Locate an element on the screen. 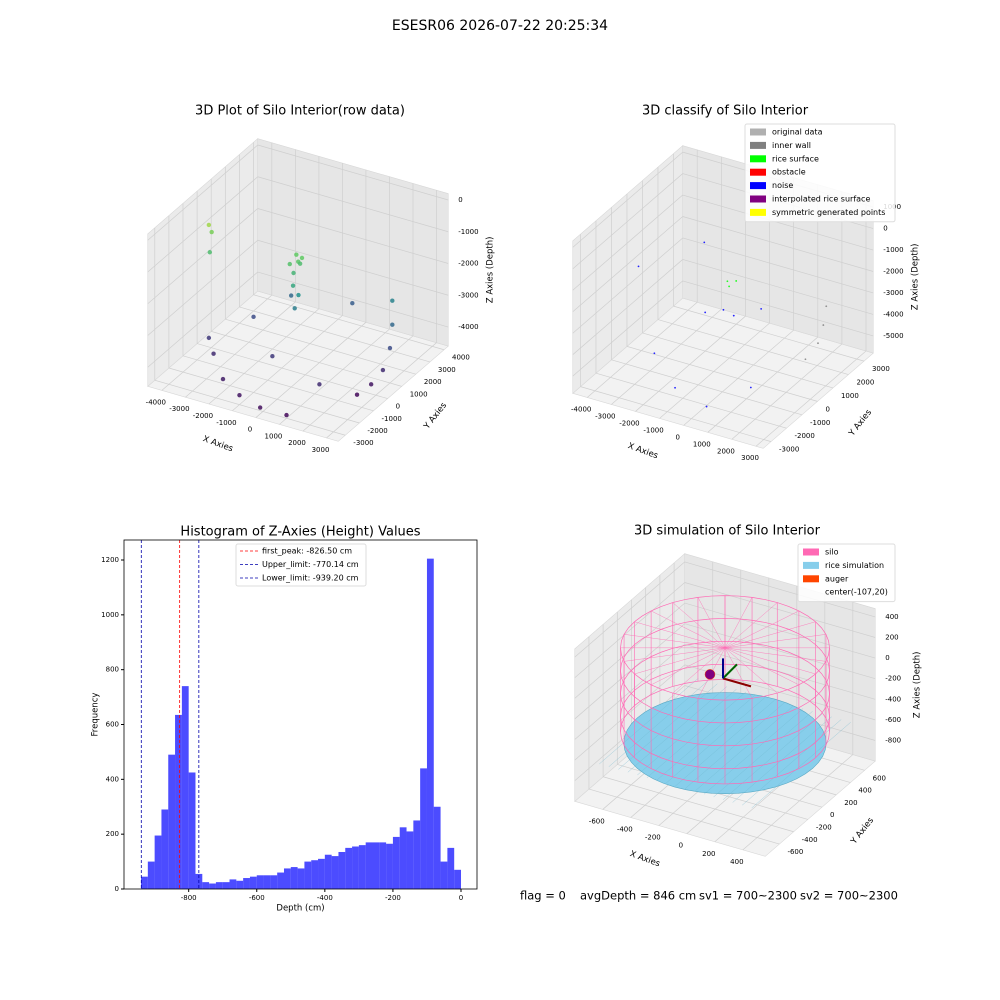  legend-label: noise is located at coordinates (782, 185).